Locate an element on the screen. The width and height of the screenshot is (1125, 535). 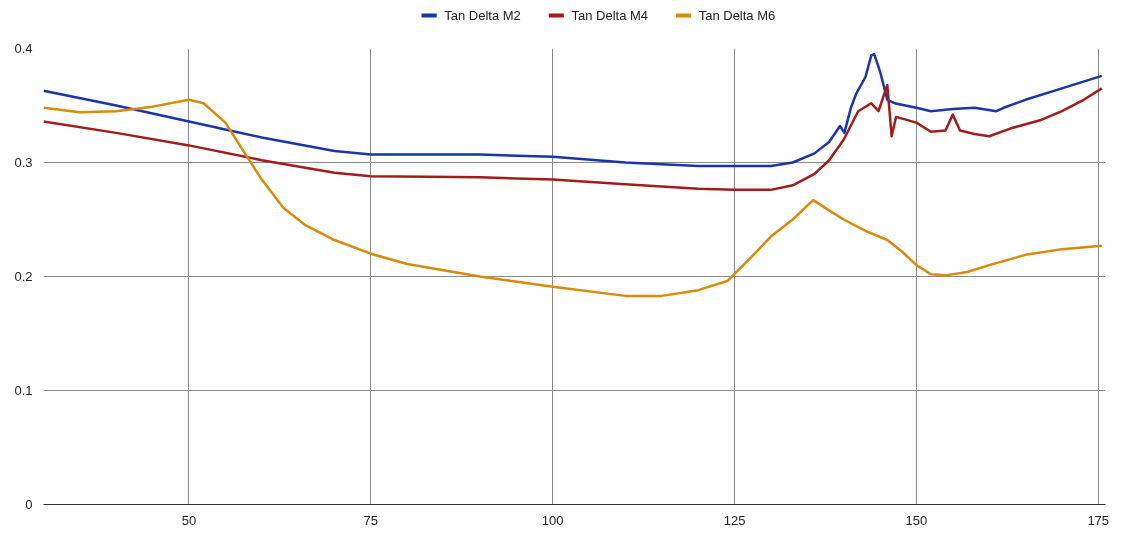
x-tick-label: 175 is located at coordinates (1098, 520).